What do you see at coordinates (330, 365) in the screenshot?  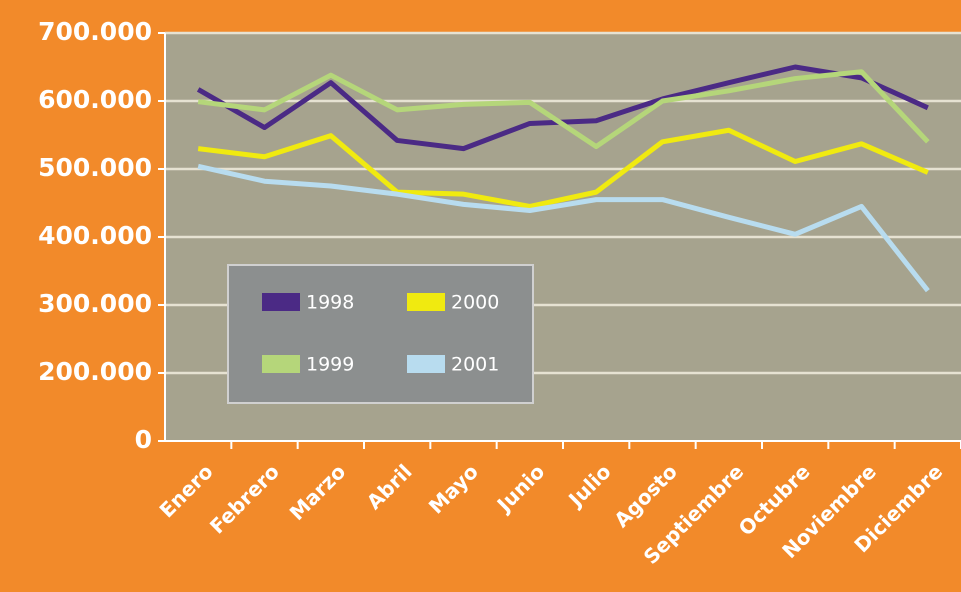 I see `legend-label: 1999` at bounding box center [330, 365].